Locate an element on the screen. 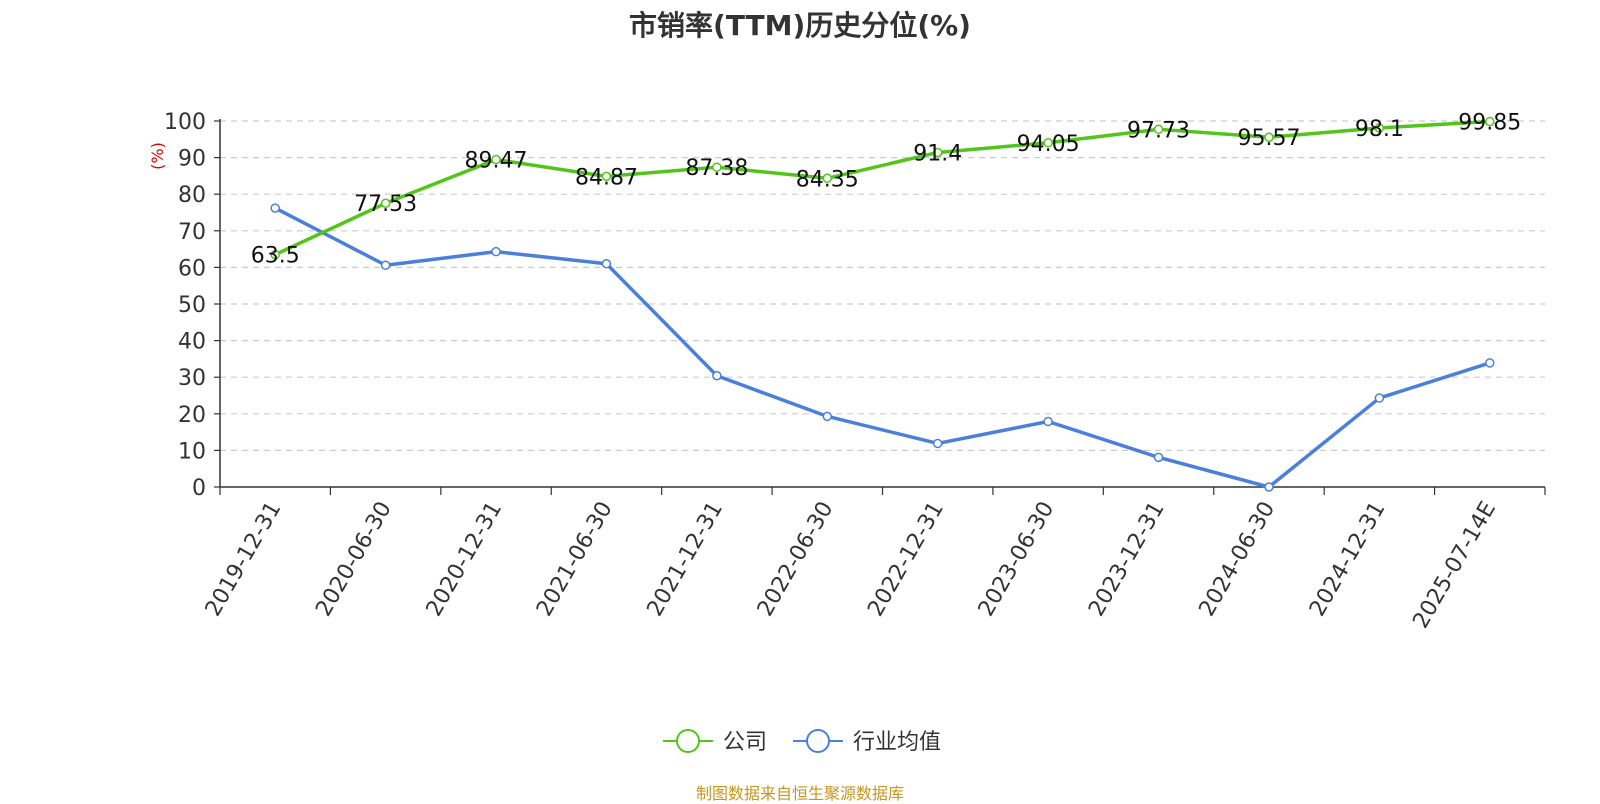 This screenshot has width=1600, height=804. y-tick-label: 0 is located at coordinates (199, 488).